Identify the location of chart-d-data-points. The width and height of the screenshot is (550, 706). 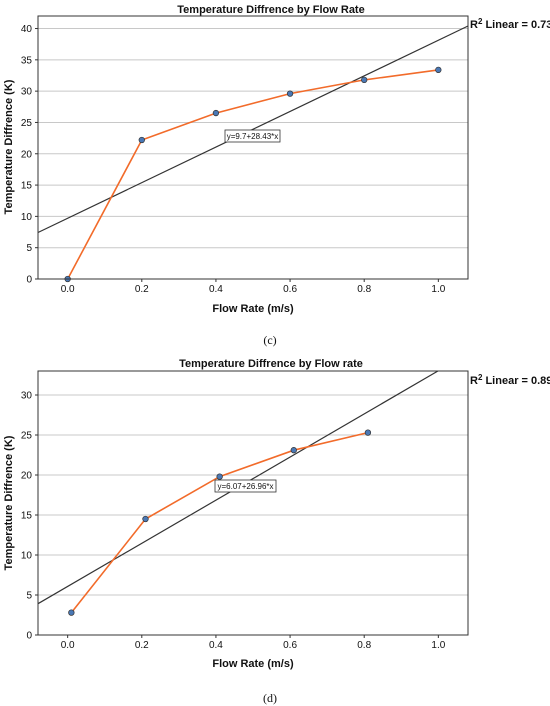
(220, 522).